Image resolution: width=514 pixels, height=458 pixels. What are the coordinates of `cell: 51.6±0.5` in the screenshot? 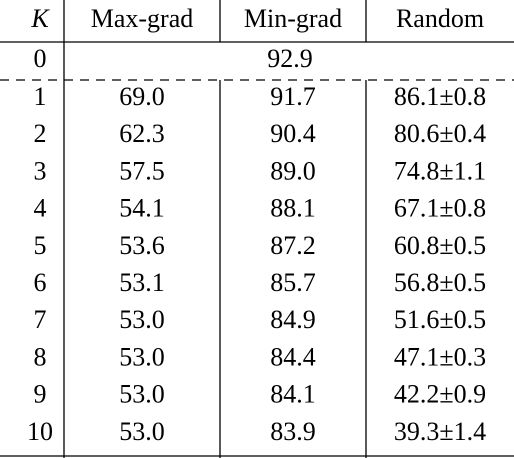 It's located at (440, 319).